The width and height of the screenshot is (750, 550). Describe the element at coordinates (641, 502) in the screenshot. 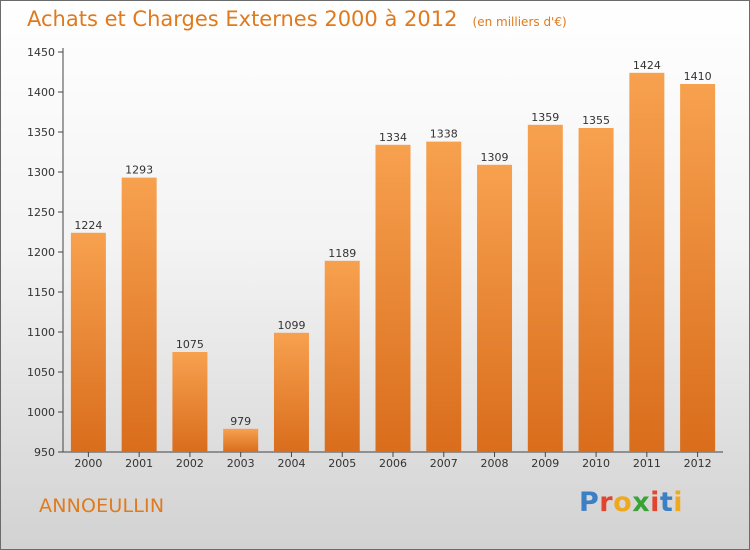

I see `brand-letter: x` at that location.